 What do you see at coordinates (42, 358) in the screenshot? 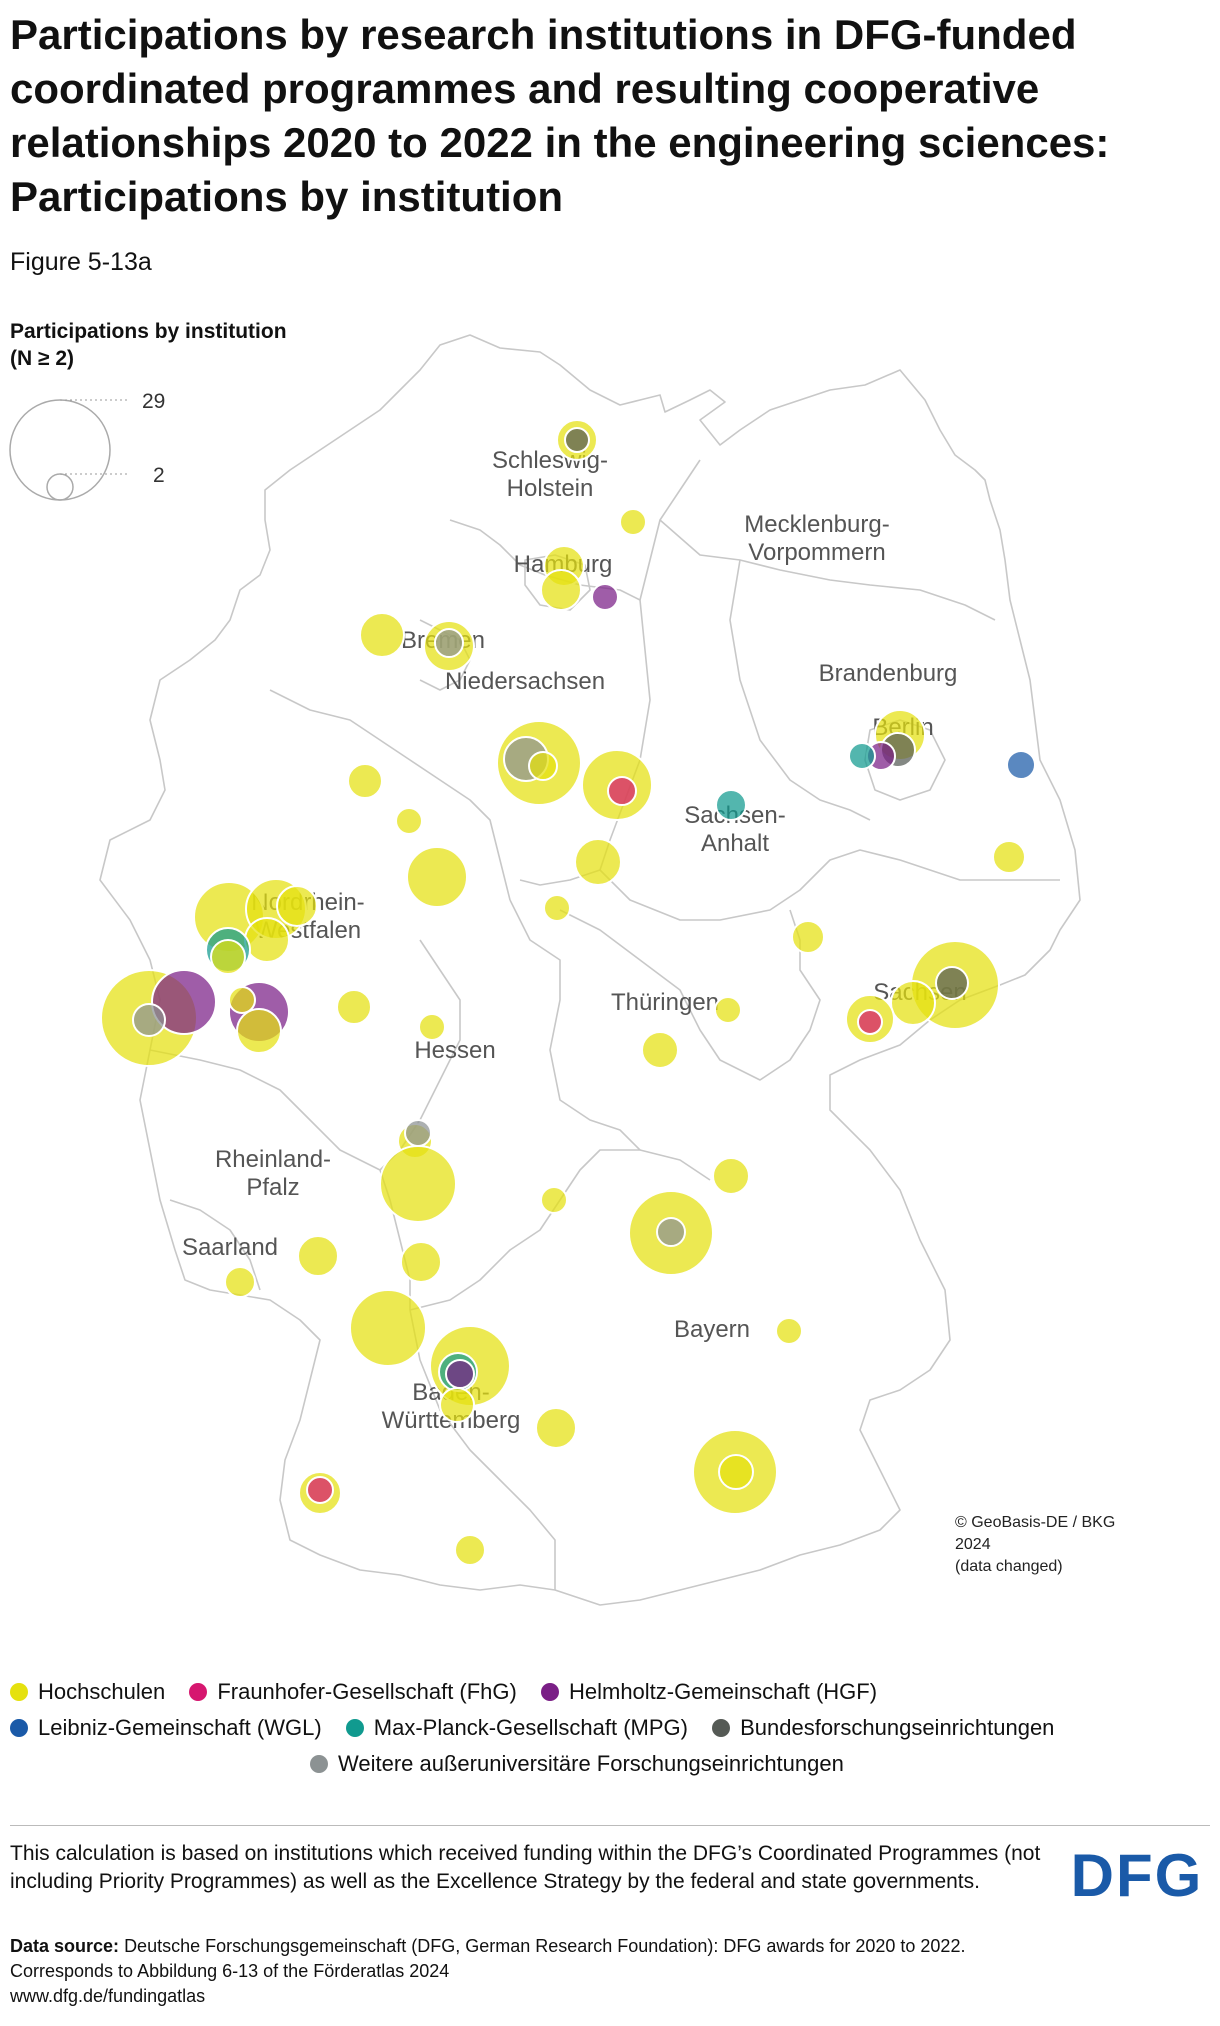
I see `size-legend-title-line2: (N ≥ 2)` at bounding box center [42, 358].